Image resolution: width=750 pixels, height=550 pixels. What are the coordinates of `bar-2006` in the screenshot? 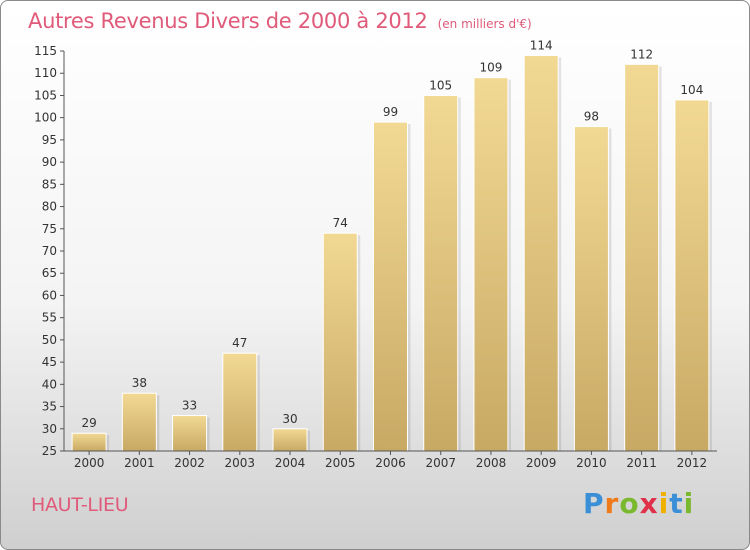 It's located at (390, 286).